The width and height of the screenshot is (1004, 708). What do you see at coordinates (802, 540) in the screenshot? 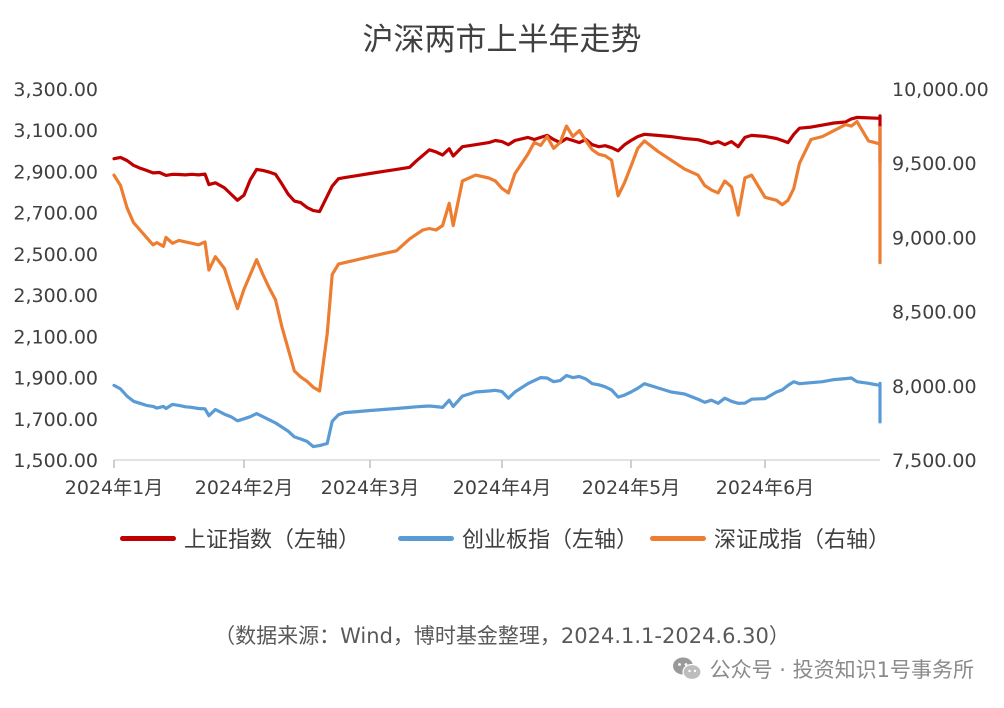
I see `legend-label-szse: 深证成指（右轴）` at bounding box center [802, 540].